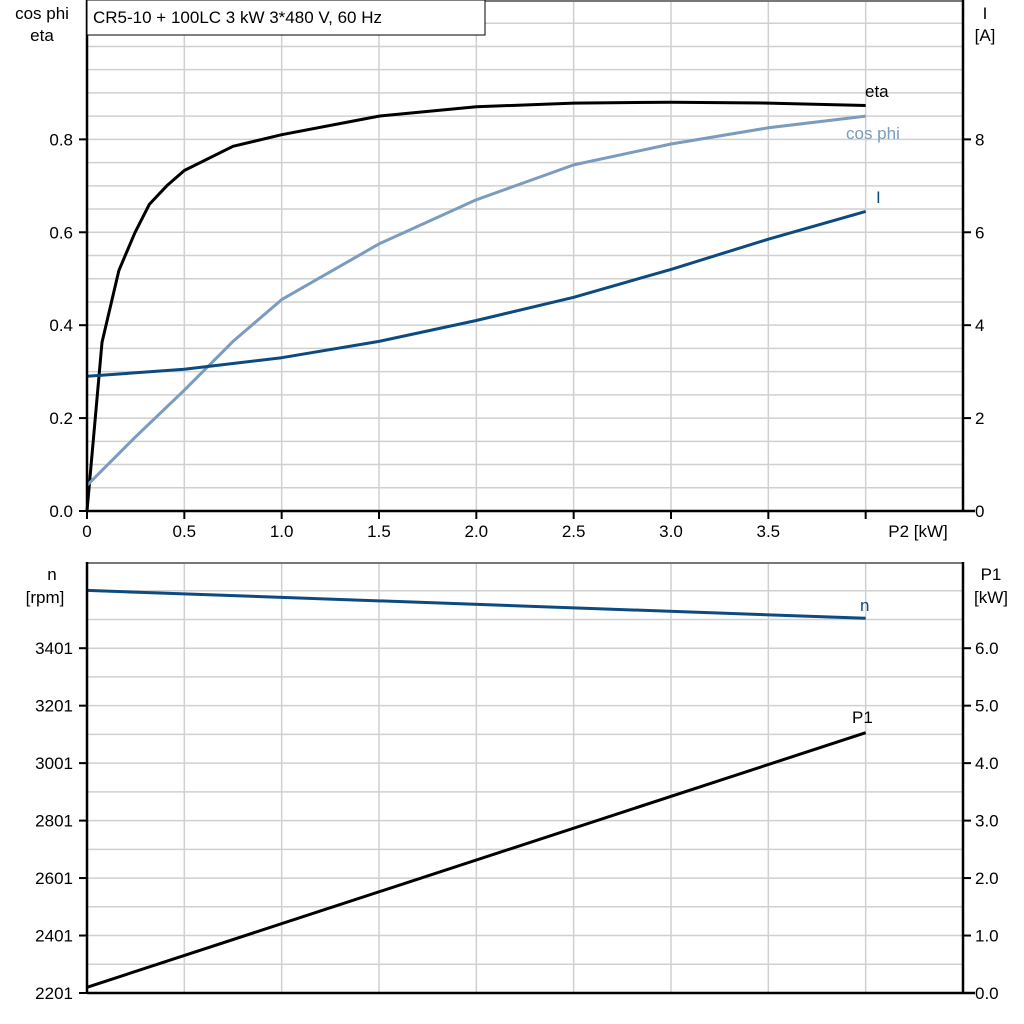  What do you see at coordinates (987, 706) in the screenshot?
I see `right-tick-label: 5.0` at bounding box center [987, 706].